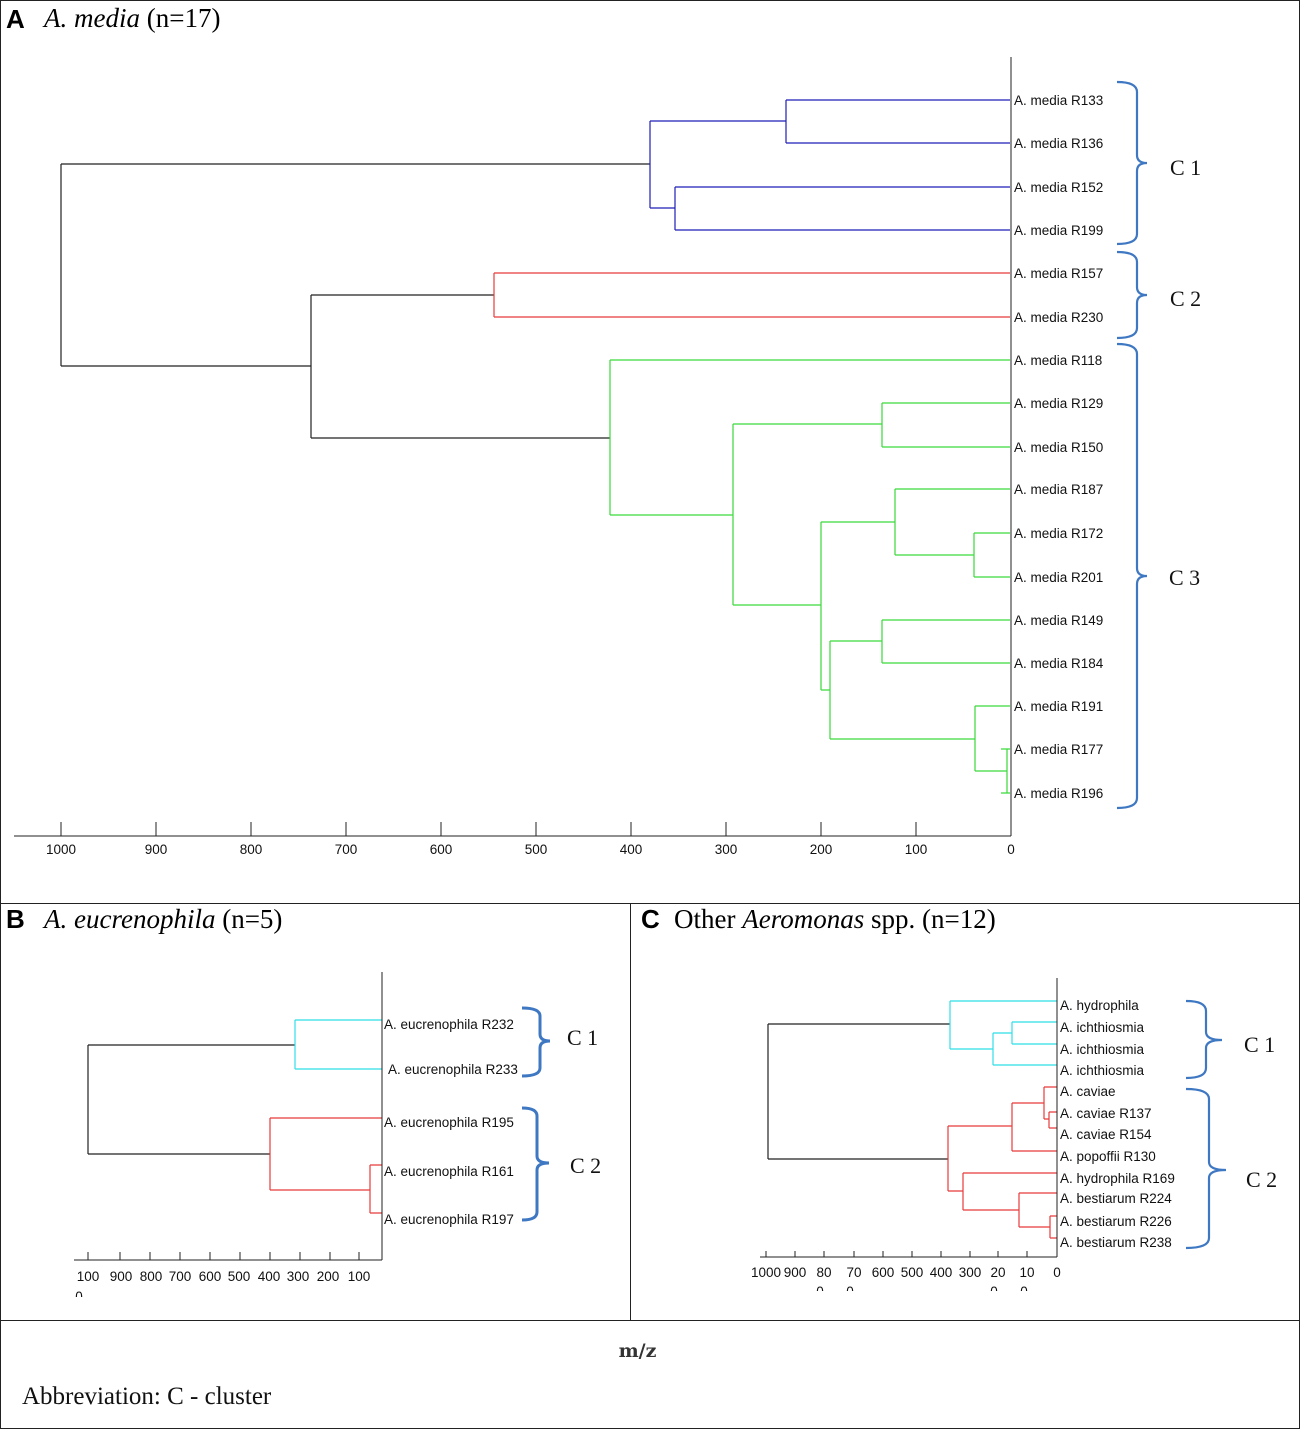 This screenshot has height=1429, width=1300. Describe the element at coordinates (1058, 360) in the screenshot. I see `leaf-label-a: A. media R118` at that location.